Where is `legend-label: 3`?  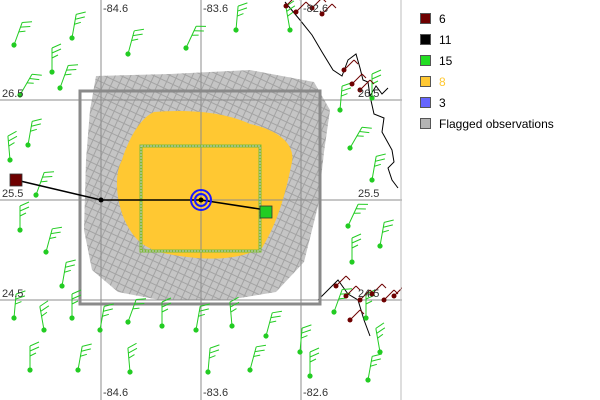
legend-label: 3 is located at coordinates (442, 102).